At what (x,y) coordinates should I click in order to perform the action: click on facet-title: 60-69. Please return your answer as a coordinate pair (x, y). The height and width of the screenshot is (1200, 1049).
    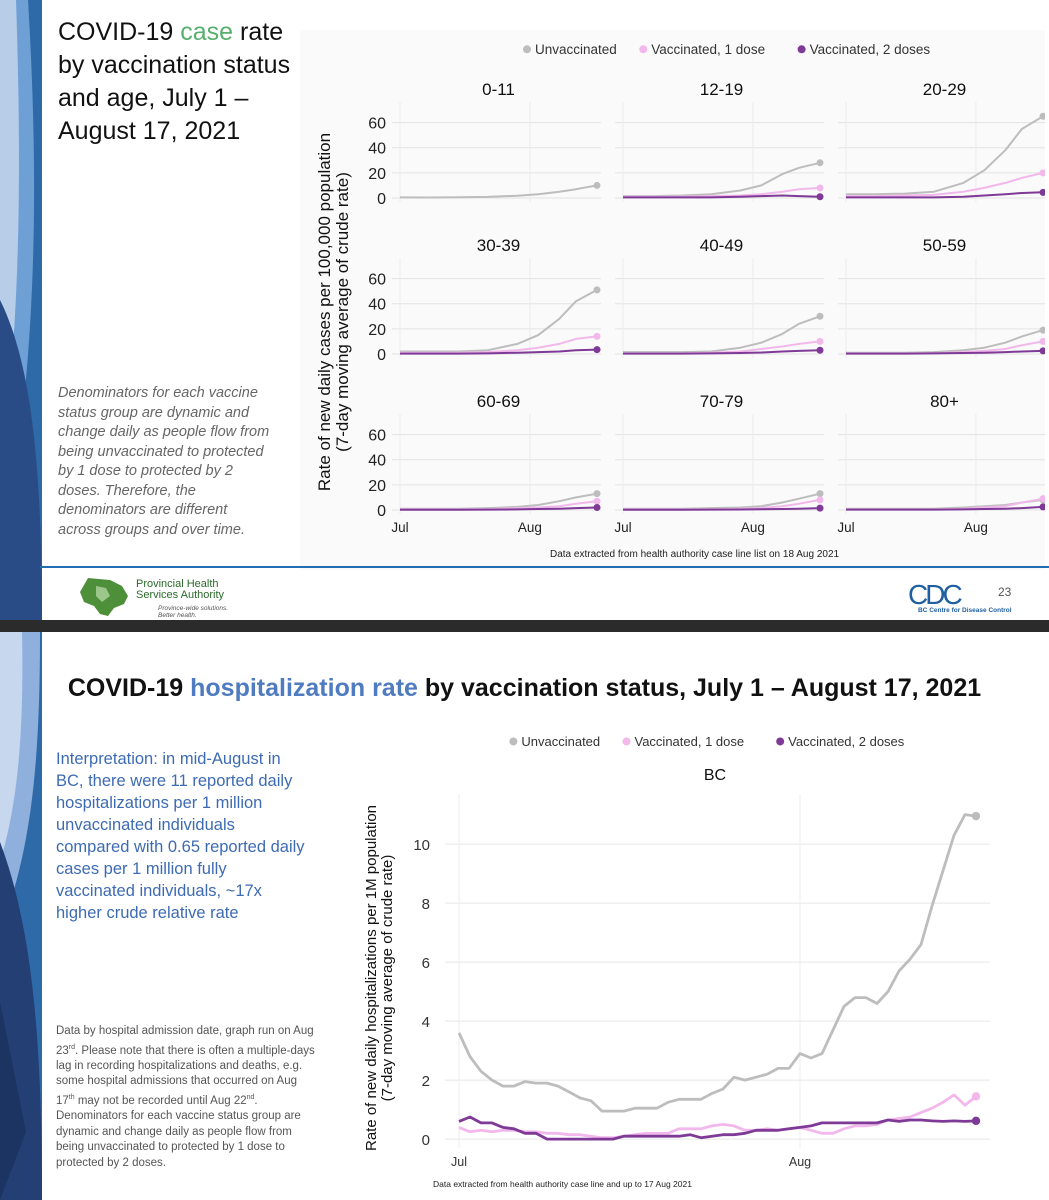
    Looking at the image, I should click on (498, 401).